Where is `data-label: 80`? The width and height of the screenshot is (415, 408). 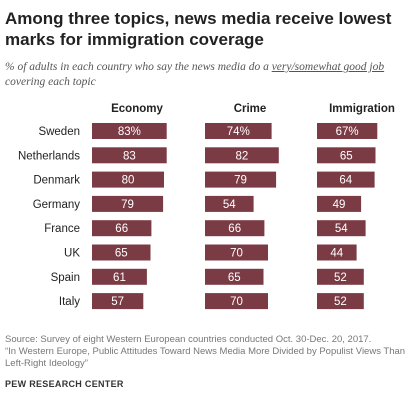 data-label: 80 is located at coordinates (128, 181).